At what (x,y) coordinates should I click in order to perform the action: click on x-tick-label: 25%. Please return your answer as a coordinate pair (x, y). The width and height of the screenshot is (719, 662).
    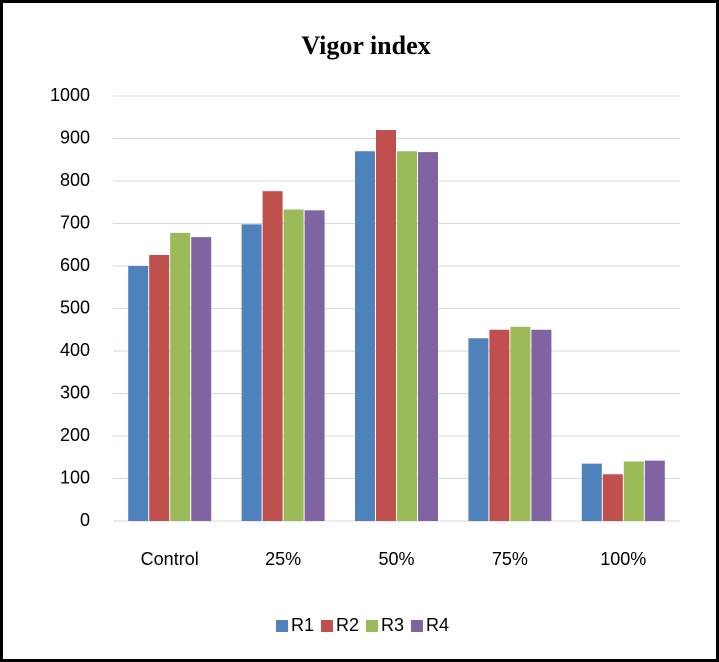
    Looking at the image, I should click on (283, 559).